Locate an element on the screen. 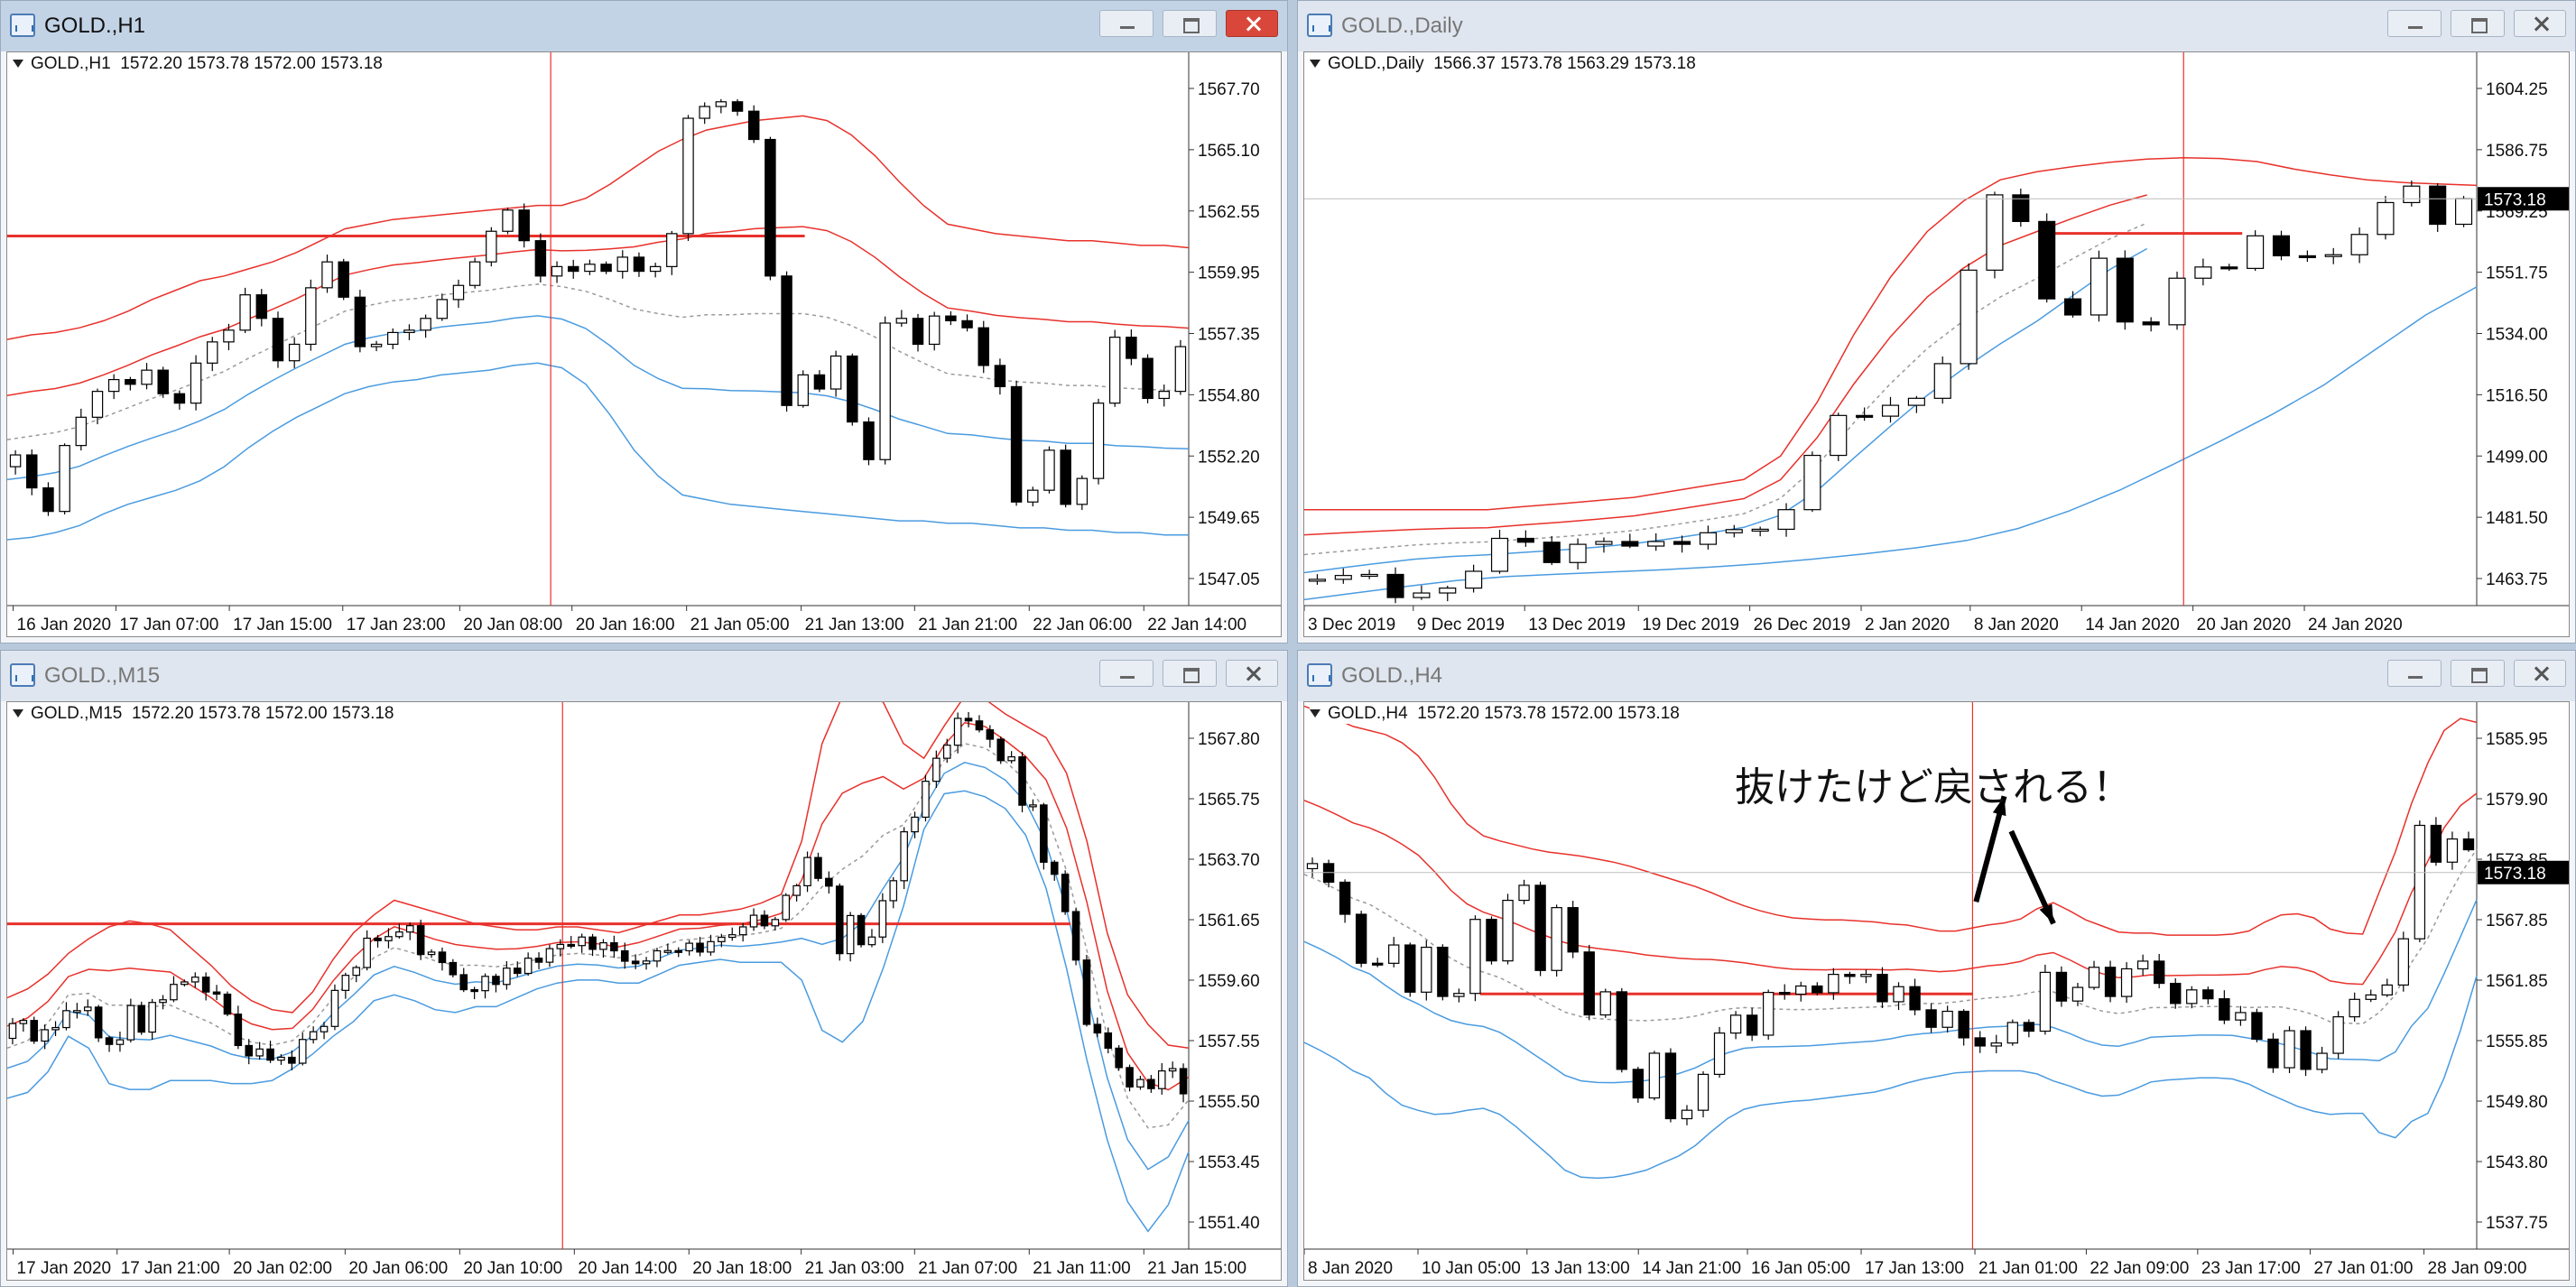  time-label: 21 Jan 21:00 is located at coordinates (967, 625).